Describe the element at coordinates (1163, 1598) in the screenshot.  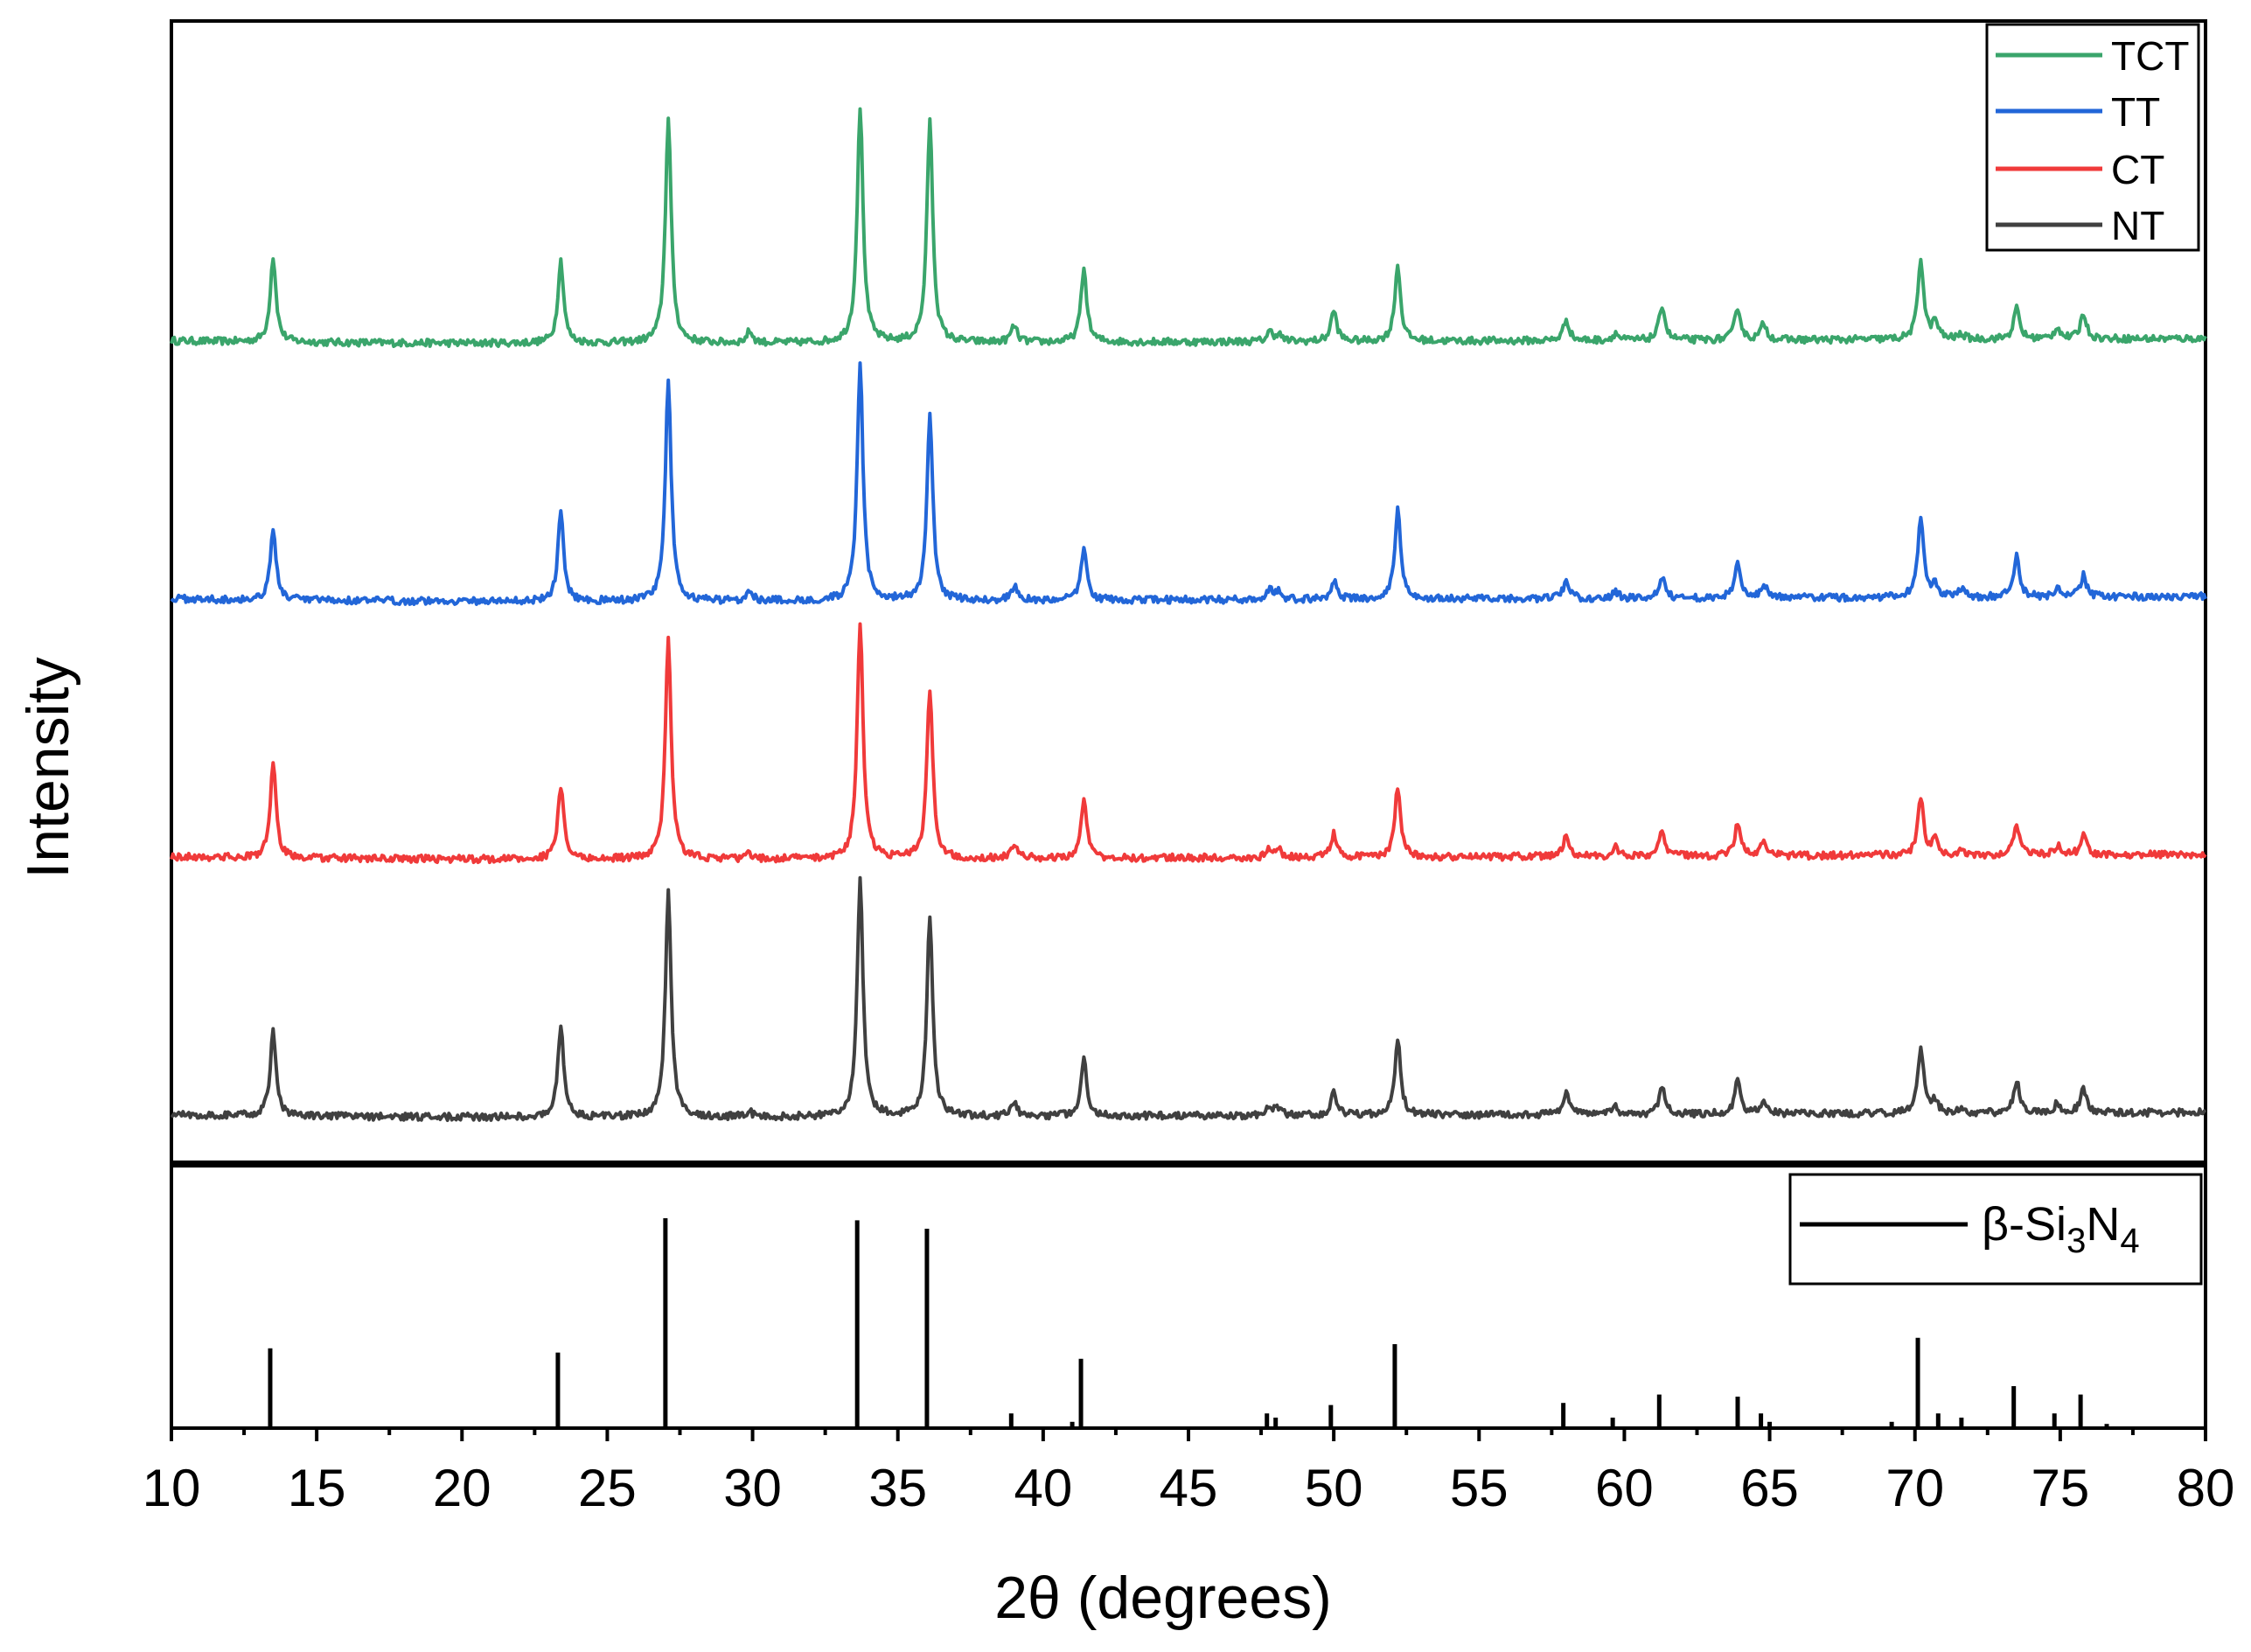
I see `x-axis-title: 2θ (degrees)` at that location.